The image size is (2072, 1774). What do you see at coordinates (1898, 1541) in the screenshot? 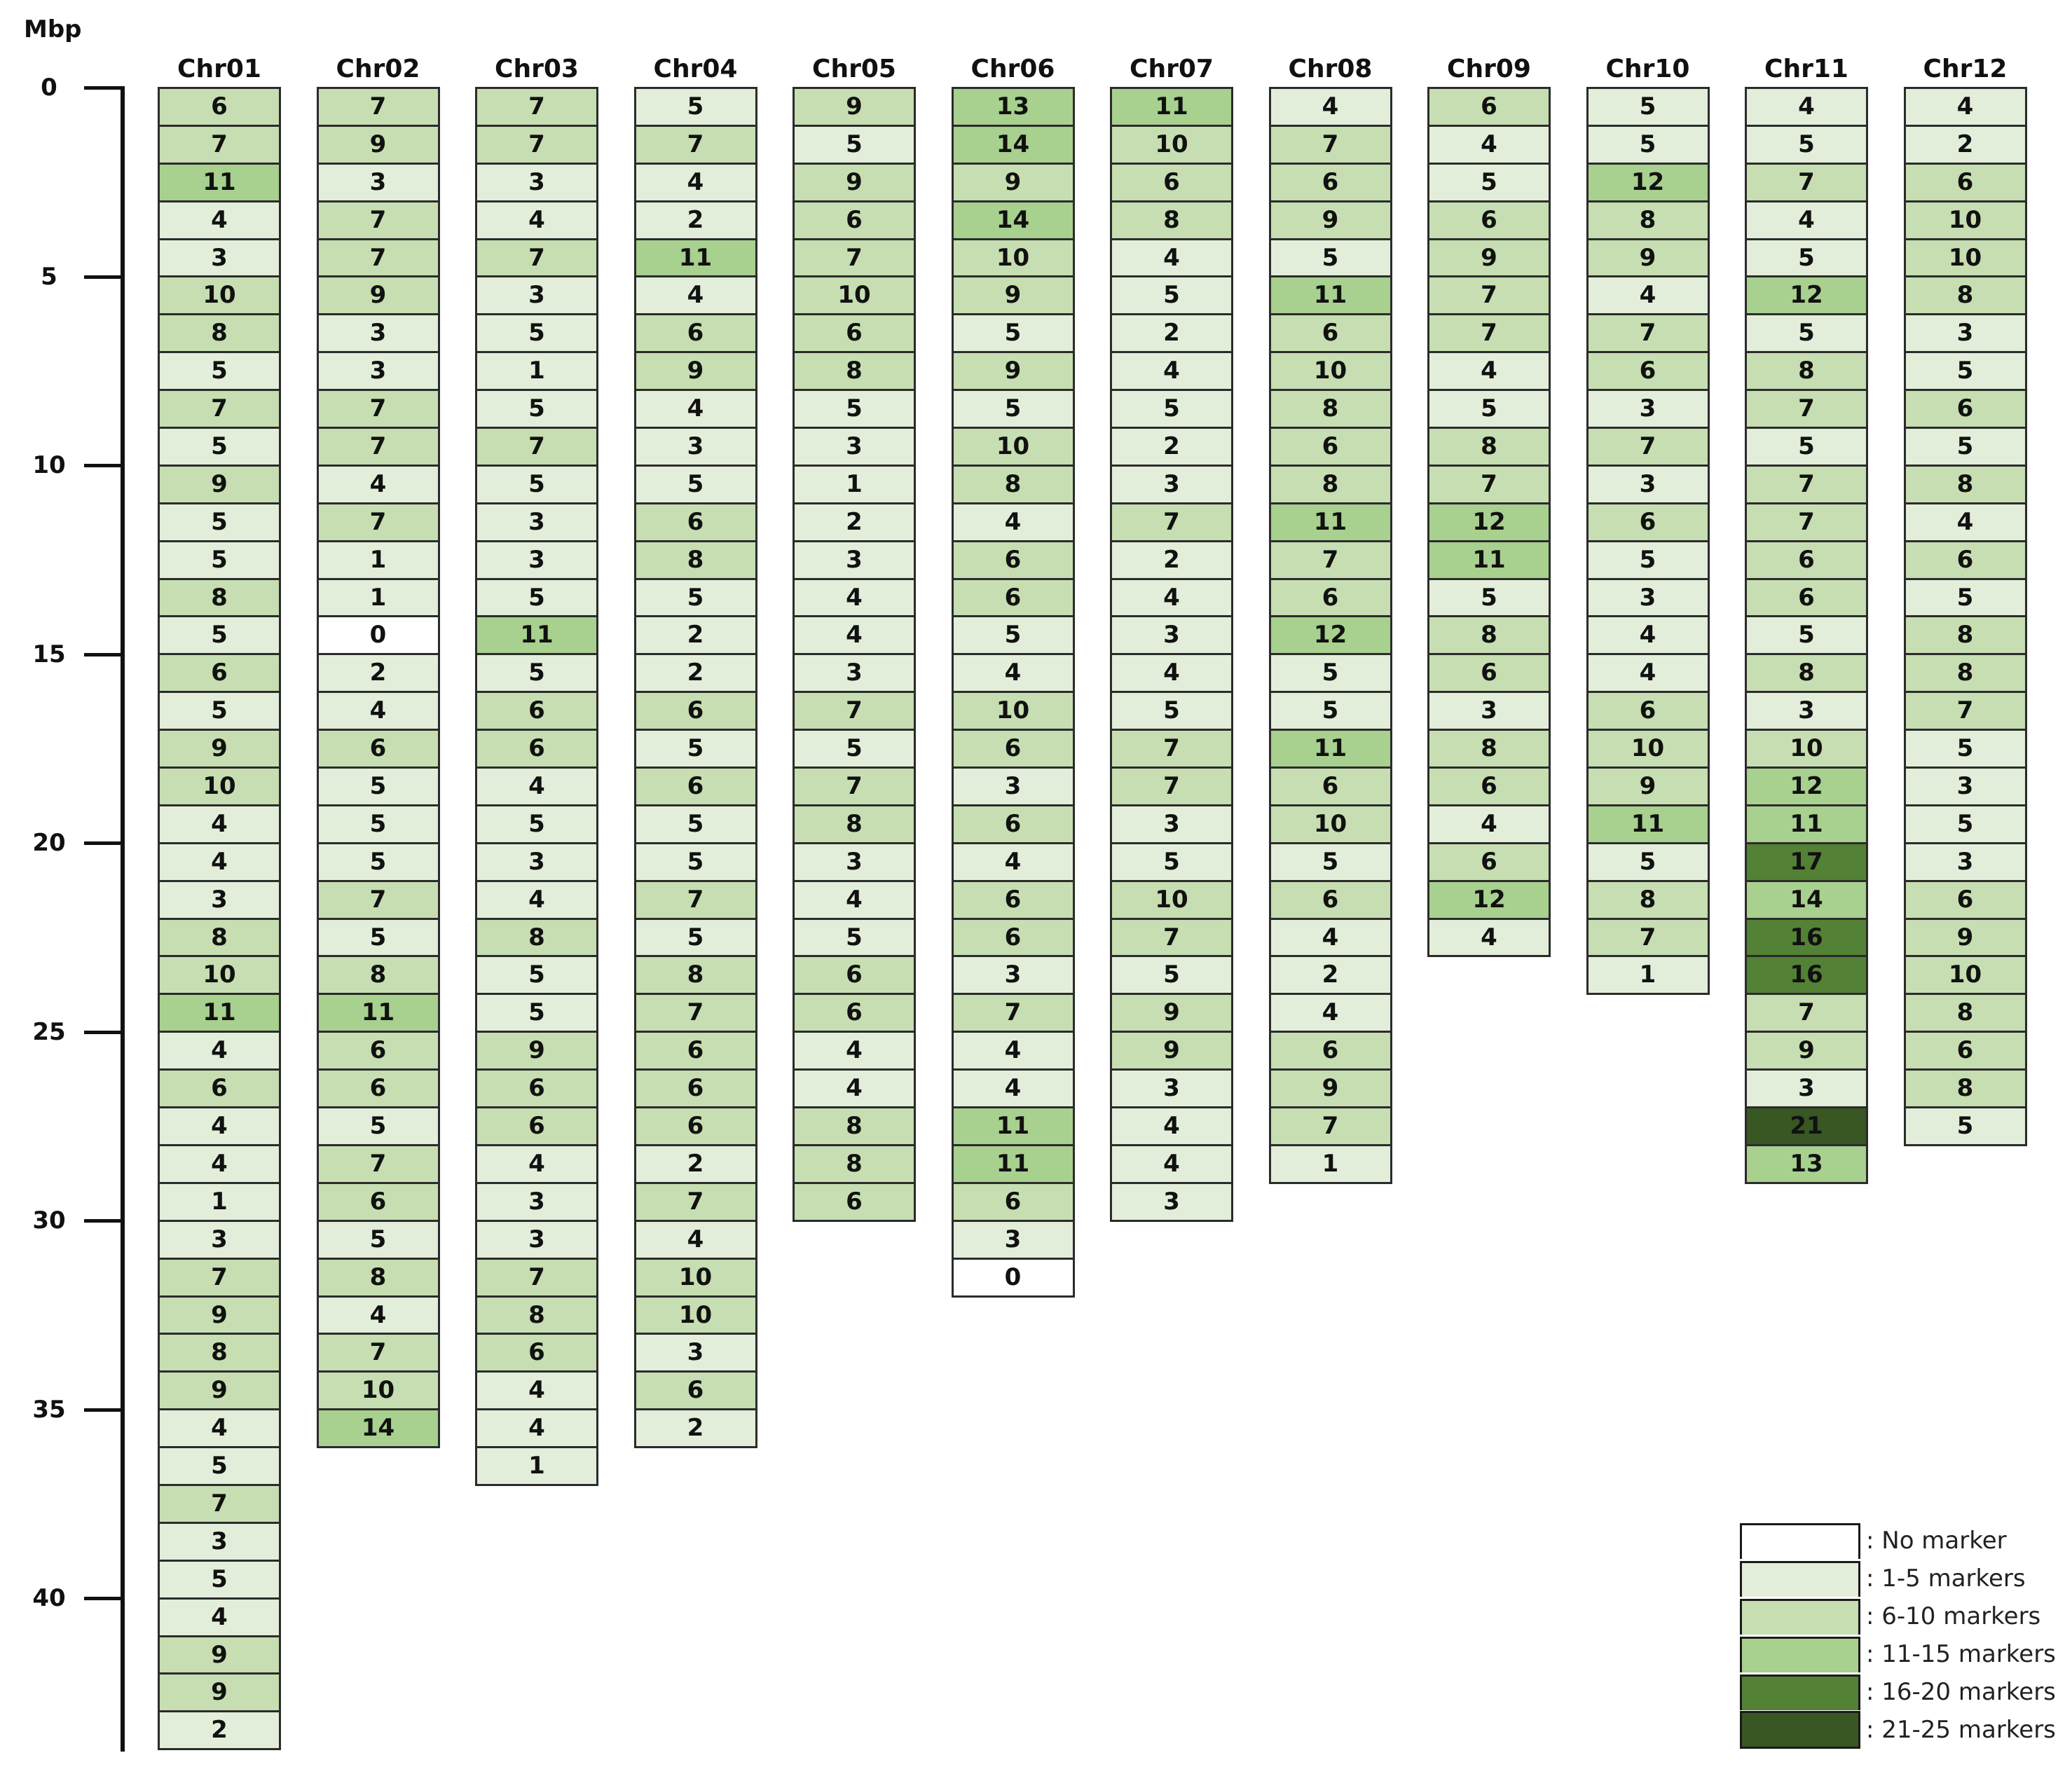
I see `legend-item: : No marker` at bounding box center [1898, 1541].